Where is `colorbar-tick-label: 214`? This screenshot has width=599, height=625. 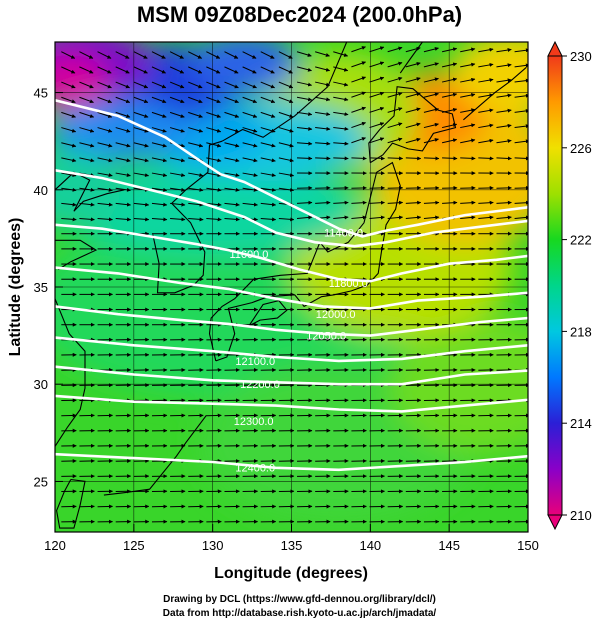
colorbar-tick-label: 214 is located at coordinates (581, 423).